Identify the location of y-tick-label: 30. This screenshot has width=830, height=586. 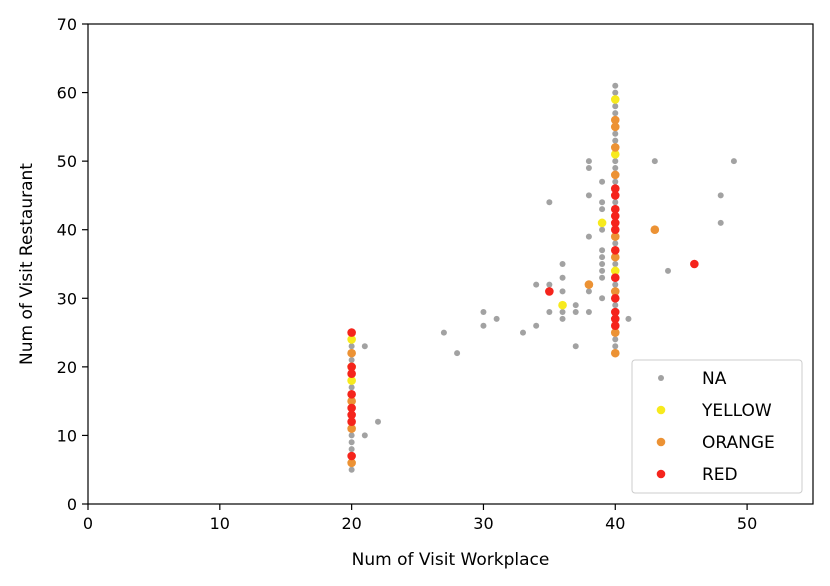
(67, 298).